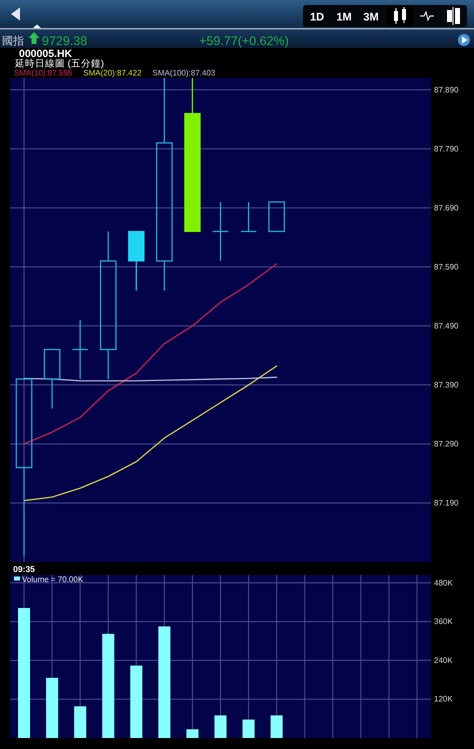 The image size is (474, 749). I want to click on text: SMA(10):87.595, so click(43, 73).